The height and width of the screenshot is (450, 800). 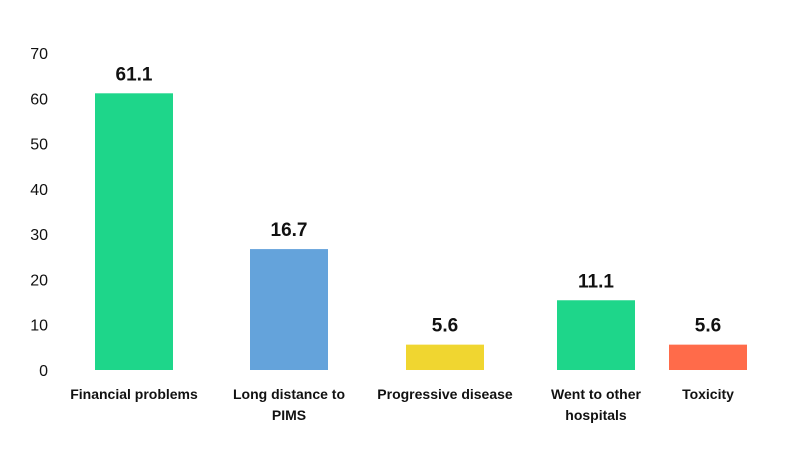 What do you see at coordinates (596, 394) in the screenshot?
I see `x-category-label: Went to other` at bounding box center [596, 394].